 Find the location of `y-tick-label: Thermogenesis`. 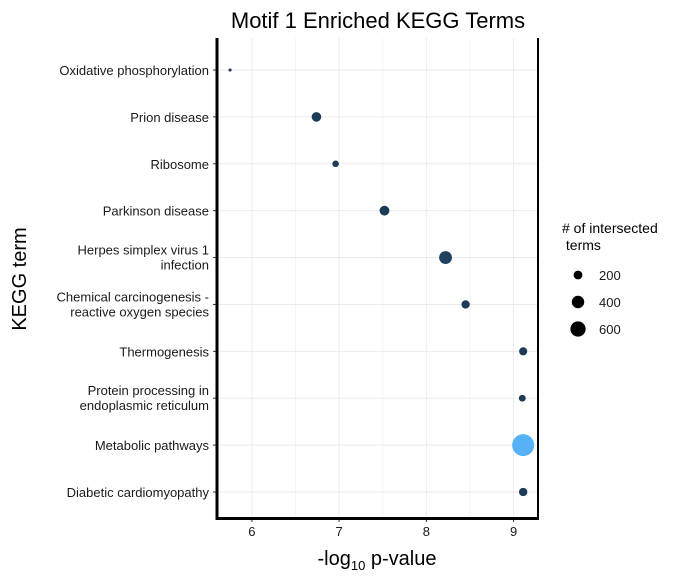

y-tick-label: Thermogenesis is located at coordinates (164, 351).